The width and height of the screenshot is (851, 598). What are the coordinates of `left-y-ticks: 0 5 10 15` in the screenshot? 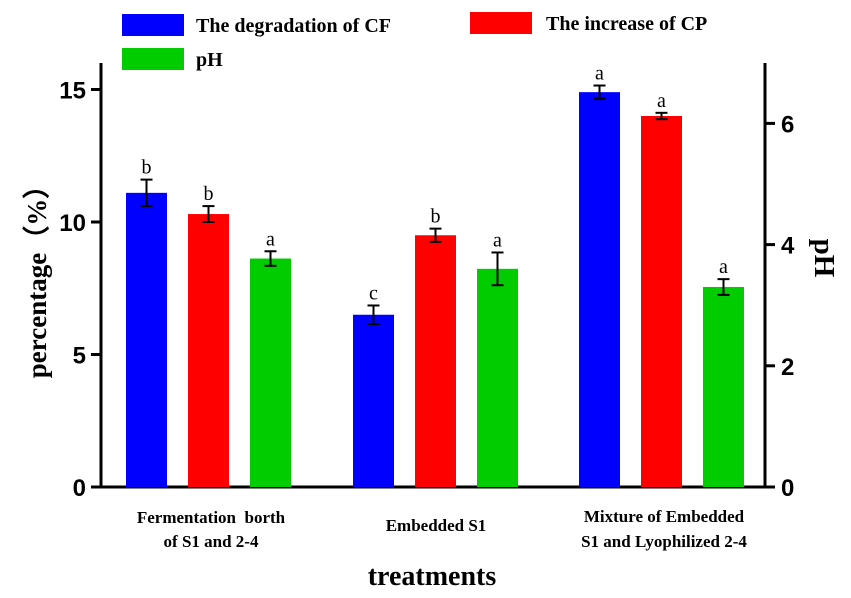 It's located at (80, 290).